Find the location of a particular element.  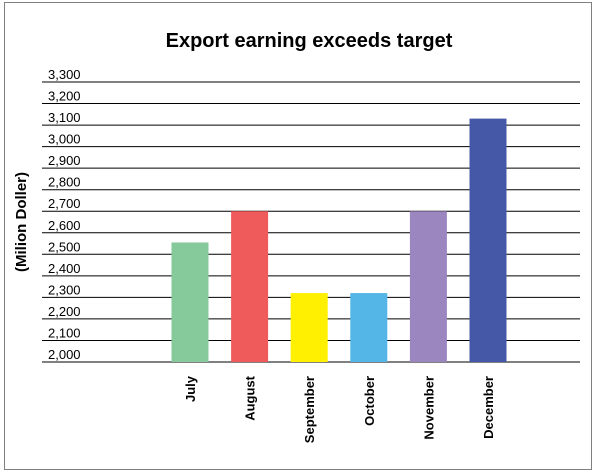

x-tick-label: December is located at coordinates (488, 407).